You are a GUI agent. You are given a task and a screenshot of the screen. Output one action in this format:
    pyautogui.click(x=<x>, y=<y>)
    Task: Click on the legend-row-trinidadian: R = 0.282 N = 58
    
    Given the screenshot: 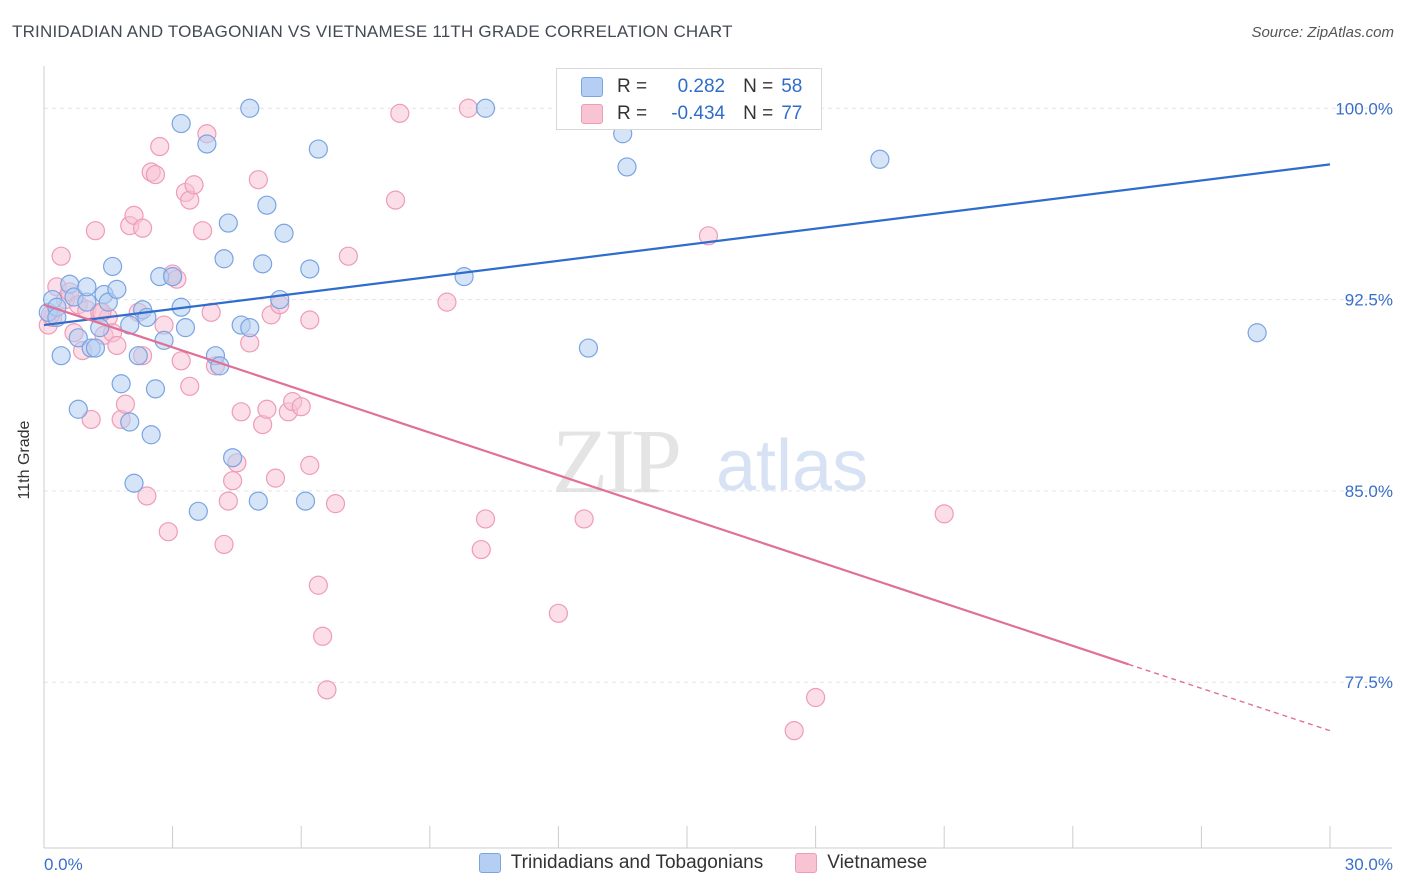 What is the action you would take?
    pyautogui.click(x=679, y=87)
    